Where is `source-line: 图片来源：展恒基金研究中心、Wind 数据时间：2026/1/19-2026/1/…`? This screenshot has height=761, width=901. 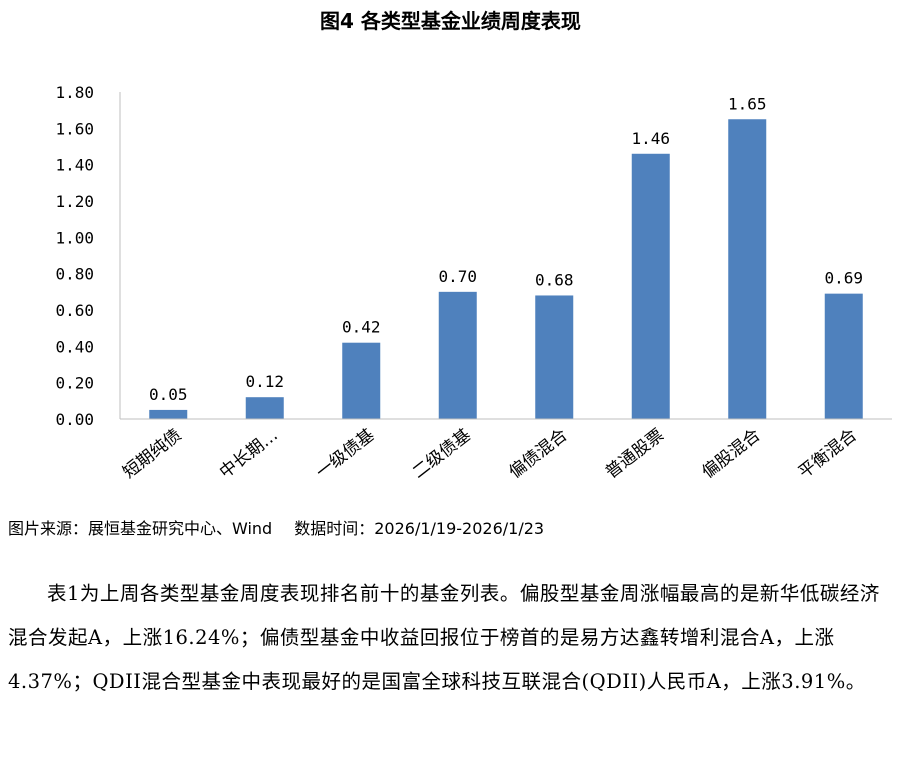 source-line: 图片来源：展恒基金研究中心、Wind 数据时间：2026/1/19-2026/1/… is located at coordinates (453, 529).